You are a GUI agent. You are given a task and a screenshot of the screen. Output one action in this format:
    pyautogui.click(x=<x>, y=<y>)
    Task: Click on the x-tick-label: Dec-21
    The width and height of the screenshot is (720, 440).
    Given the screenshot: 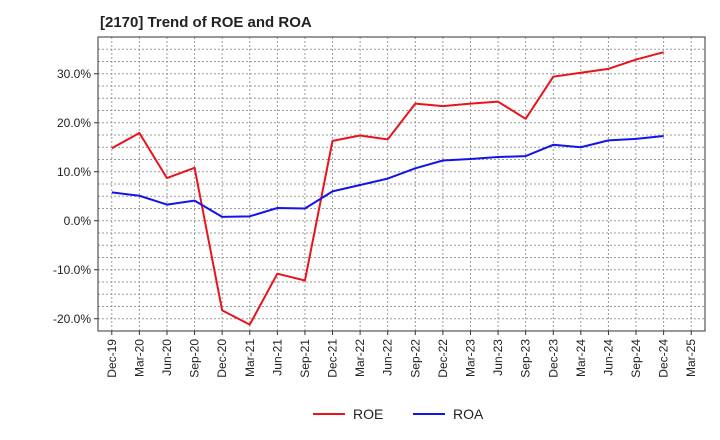 What is the action you would take?
    pyautogui.click(x=333, y=358)
    